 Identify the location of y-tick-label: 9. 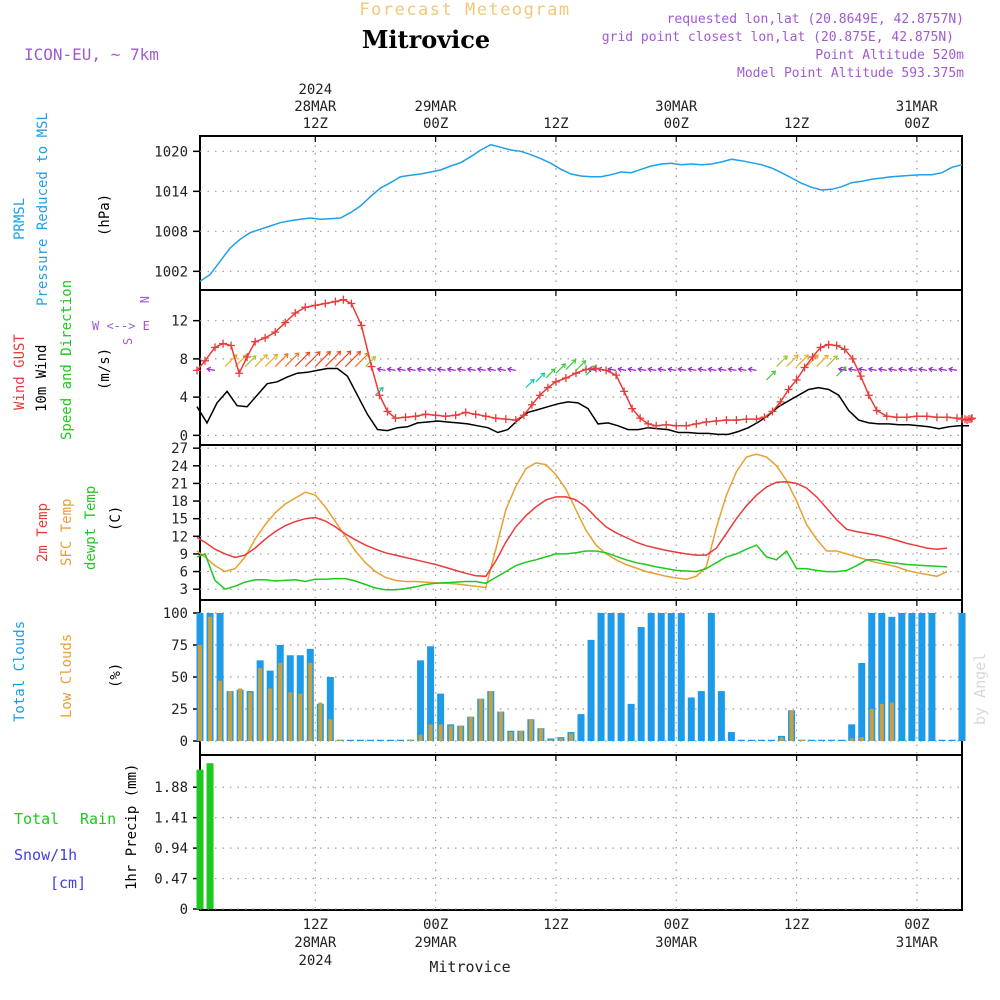
(184, 555).